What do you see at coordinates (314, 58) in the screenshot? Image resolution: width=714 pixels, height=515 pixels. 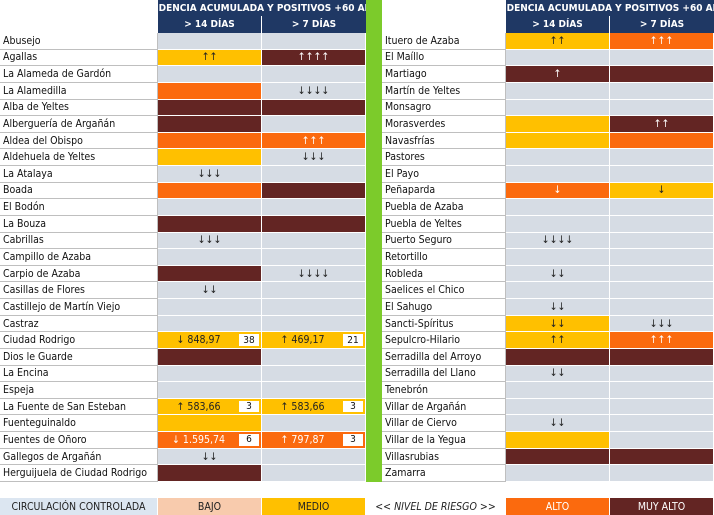 I see `cell: ↑↑↑↑` at bounding box center [314, 58].